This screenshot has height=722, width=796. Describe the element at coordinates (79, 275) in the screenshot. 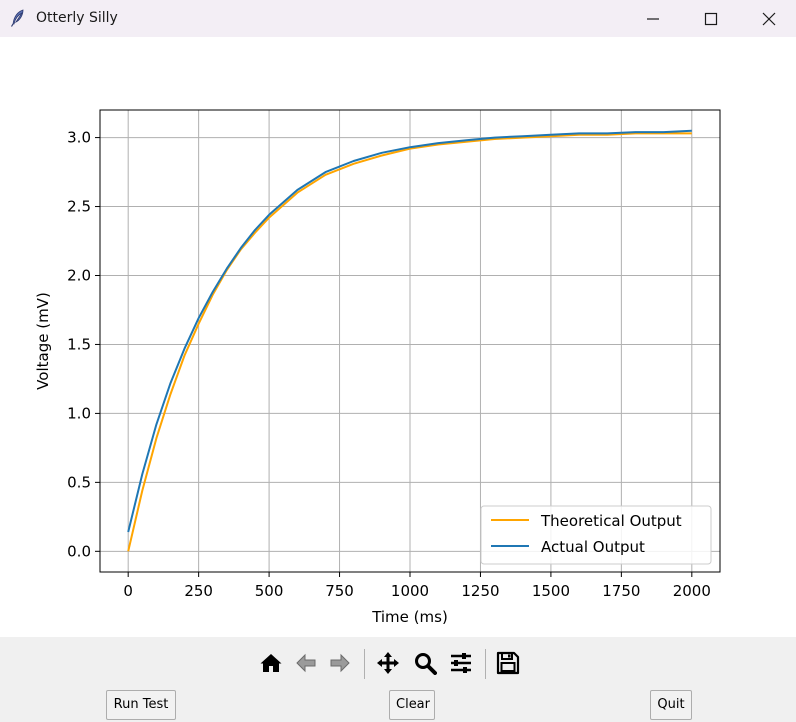

I see `y-tick-label: 2.0` at that location.